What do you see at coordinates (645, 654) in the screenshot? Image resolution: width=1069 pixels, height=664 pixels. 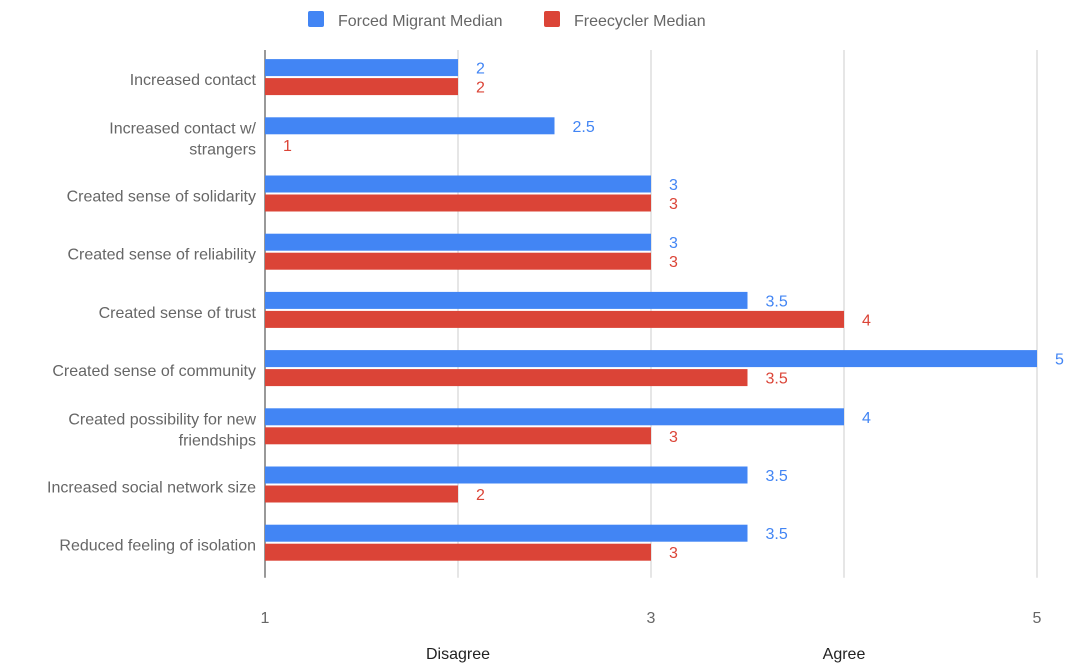 I see `x-axis-anchor-labels: Disagree Agree` at bounding box center [645, 654].